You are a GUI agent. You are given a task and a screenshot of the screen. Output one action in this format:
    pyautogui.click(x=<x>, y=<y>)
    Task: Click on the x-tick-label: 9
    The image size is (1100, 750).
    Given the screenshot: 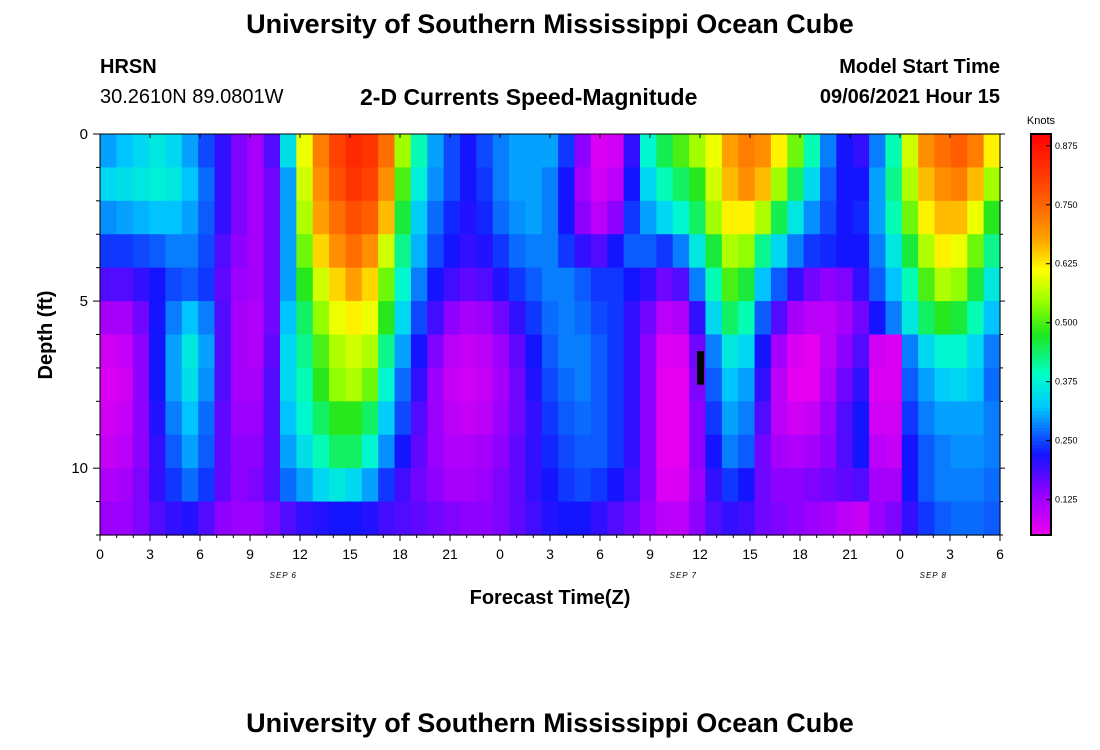 What is the action you would take?
    pyautogui.click(x=250, y=554)
    